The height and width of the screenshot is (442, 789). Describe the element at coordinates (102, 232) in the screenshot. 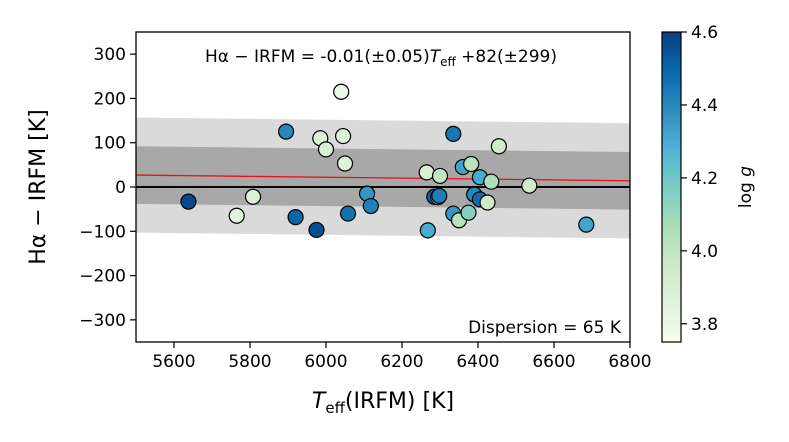

I see `y-tick-label: −100` at that location.